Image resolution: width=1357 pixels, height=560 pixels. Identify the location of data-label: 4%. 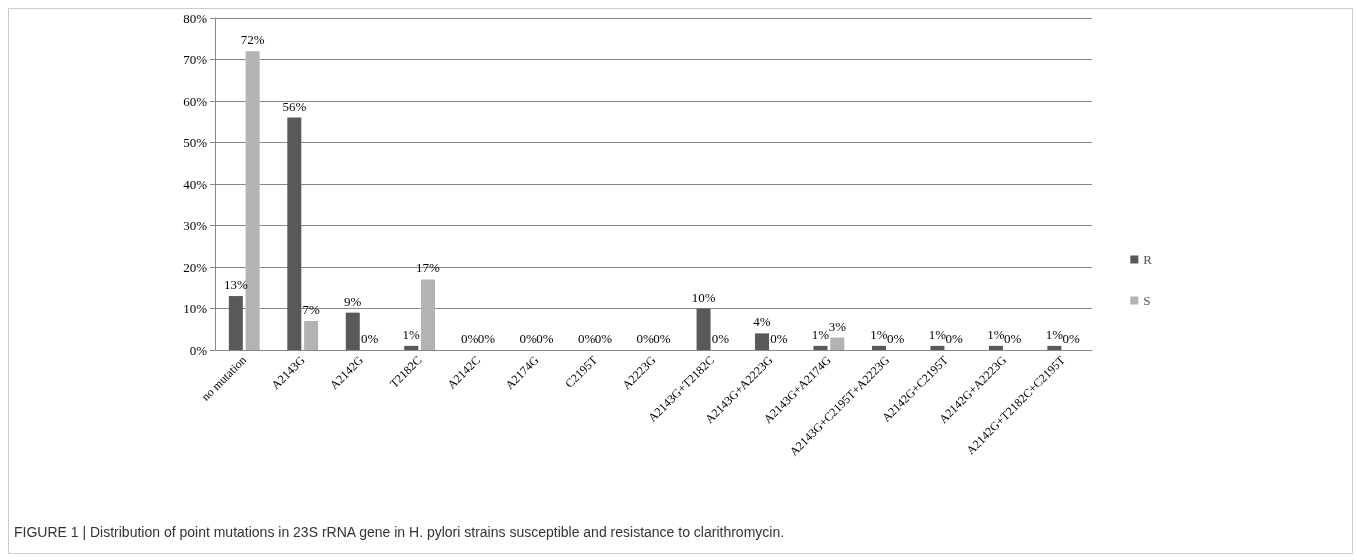
(762, 322).